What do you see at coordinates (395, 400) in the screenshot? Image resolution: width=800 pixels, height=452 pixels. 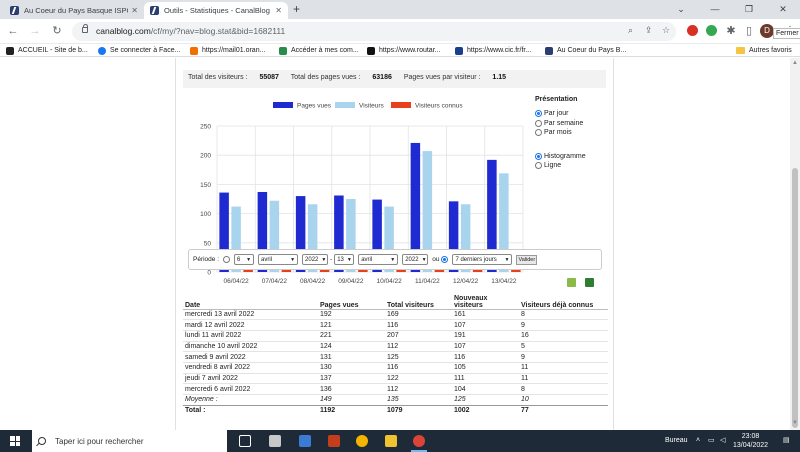 I see `table-average-row: Moyenne :149 135 125 10` at bounding box center [395, 400].